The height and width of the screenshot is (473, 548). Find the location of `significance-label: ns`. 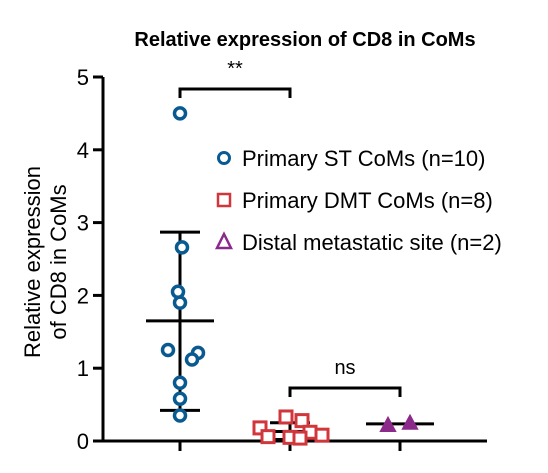

significance-label: ns is located at coordinates (344, 368).